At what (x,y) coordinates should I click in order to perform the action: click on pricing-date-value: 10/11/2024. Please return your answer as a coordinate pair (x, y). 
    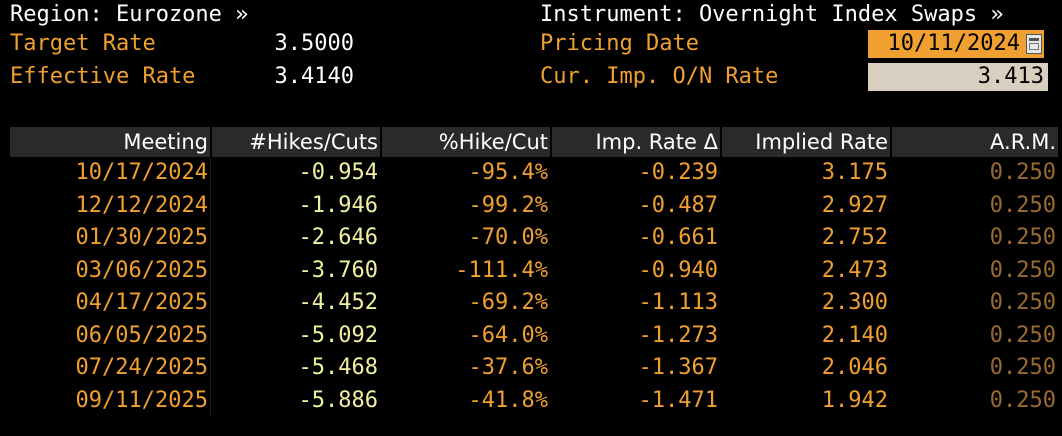
    Looking at the image, I should click on (953, 43).